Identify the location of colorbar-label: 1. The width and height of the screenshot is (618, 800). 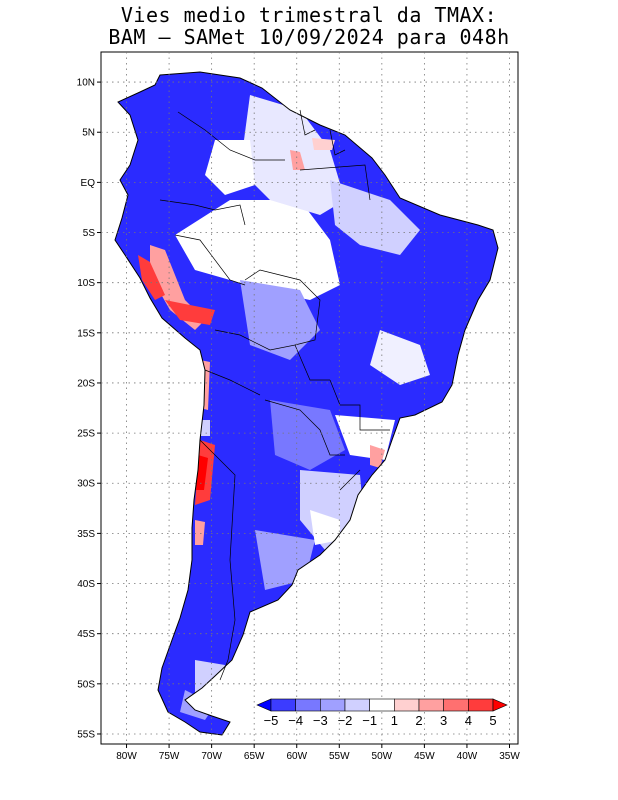
(394, 720).